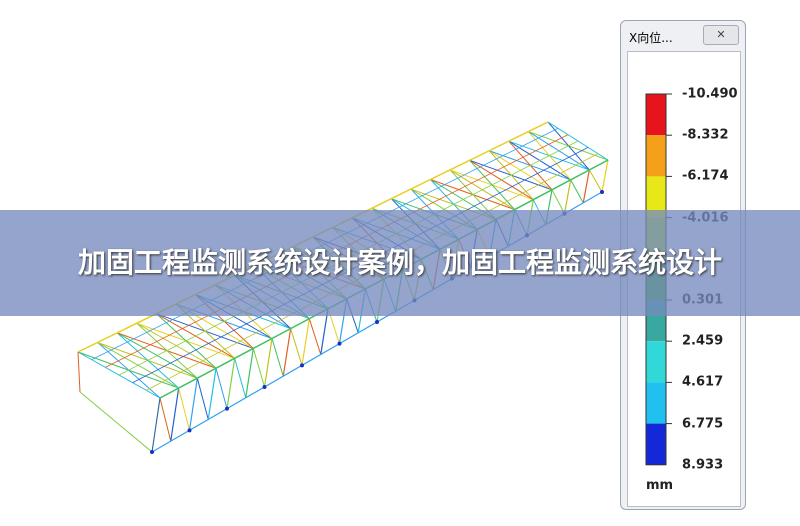  Describe the element at coordinates (660, 485) in the screenshot. I see `unit-label: mm` at that location.